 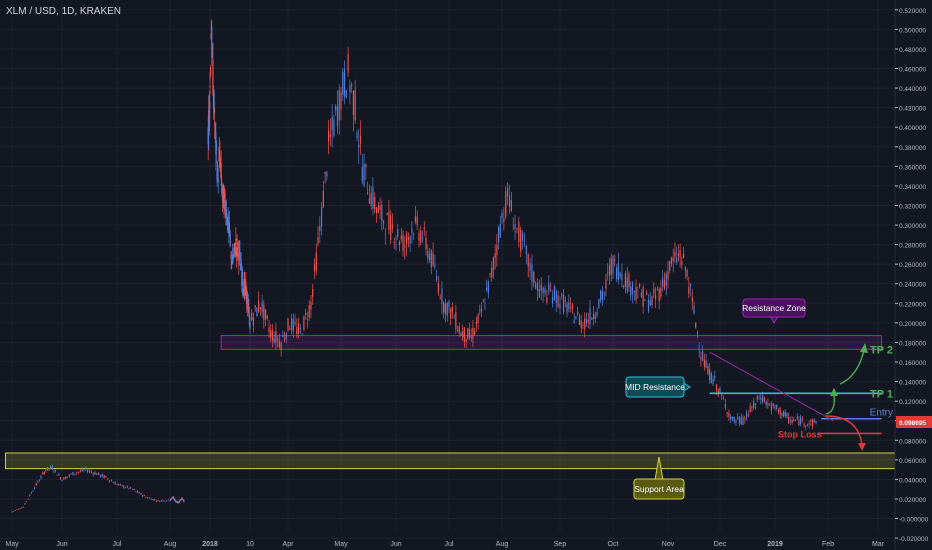 What do you see at coordinates (914, 520) in the screenshot?
I see `price-axis-label: -0.000000` at bounding box center [914, 520].